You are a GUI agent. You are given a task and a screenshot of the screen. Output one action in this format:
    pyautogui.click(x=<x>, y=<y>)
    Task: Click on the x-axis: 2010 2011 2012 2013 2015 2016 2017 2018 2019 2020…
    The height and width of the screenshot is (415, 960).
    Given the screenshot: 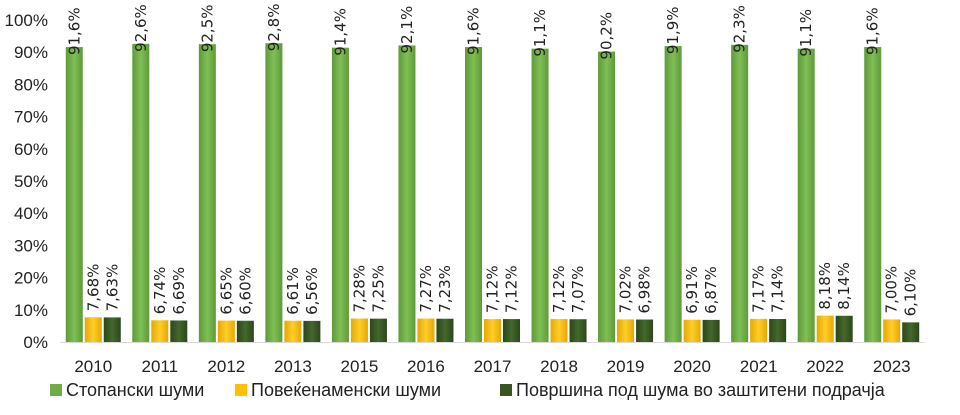 What is the action you would take?
    pyautogui.click(x=492, y=359)
    